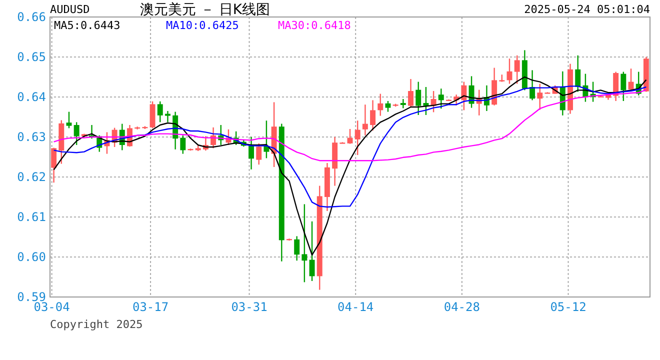 The height and width of the screenshot is (360, 660). What do you see at coordinates (31, 177) in the screenshot?
I see `y-tick-label: 0.62` at bounding box center [31, 177].